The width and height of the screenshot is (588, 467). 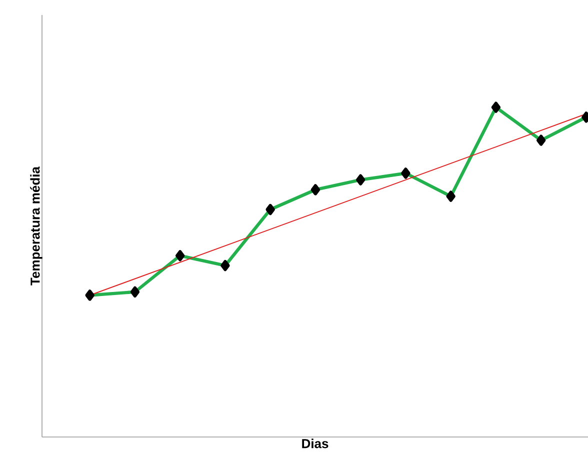 I want to click on x-axis-title: Dias, so click(x=315, y=443).